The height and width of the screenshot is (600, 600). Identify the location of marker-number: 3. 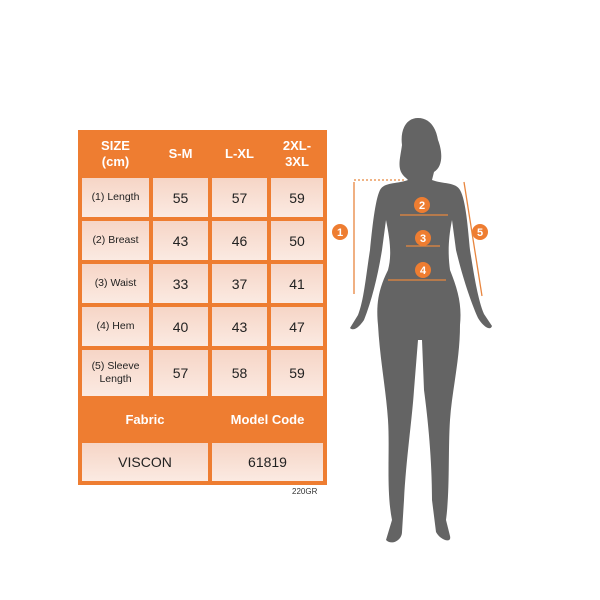
(423, 239).